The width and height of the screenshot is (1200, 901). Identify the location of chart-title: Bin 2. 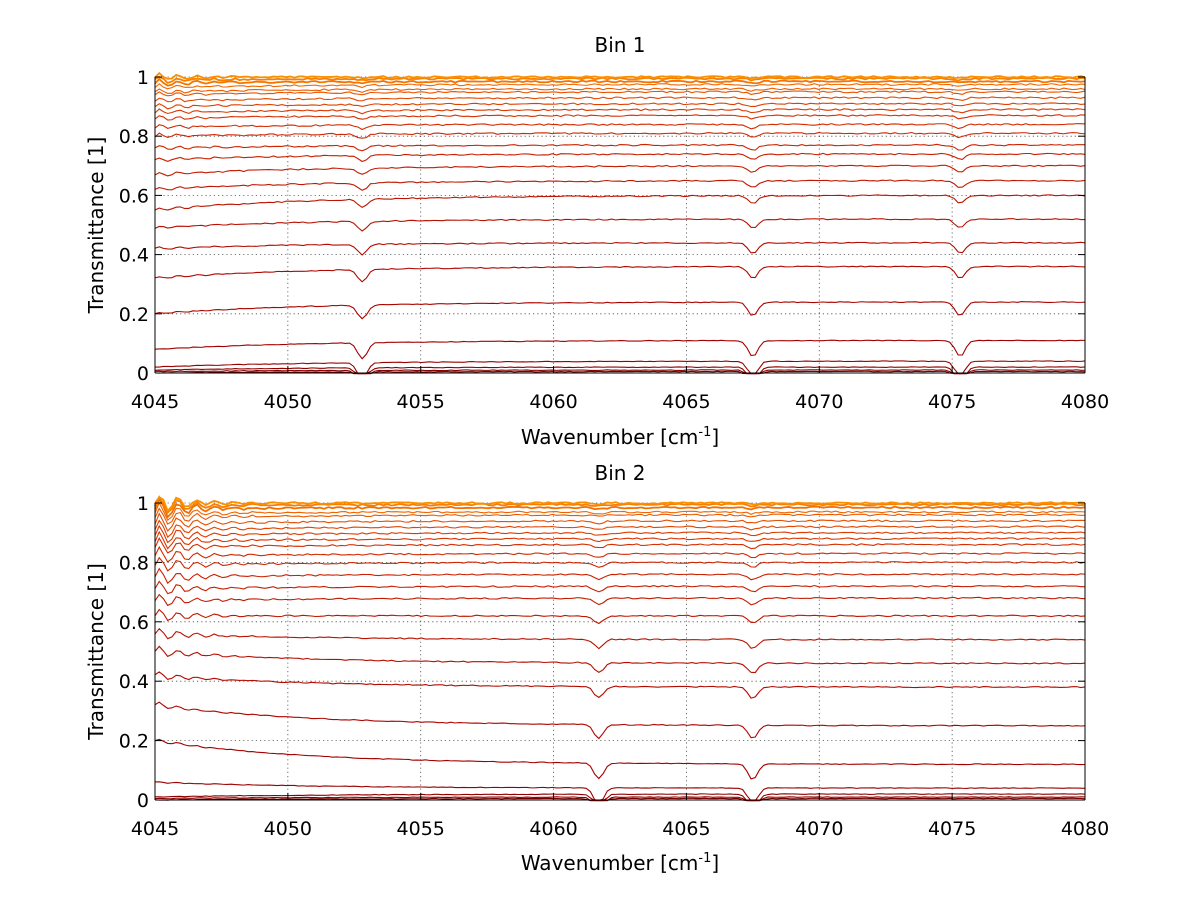
(619, 473).